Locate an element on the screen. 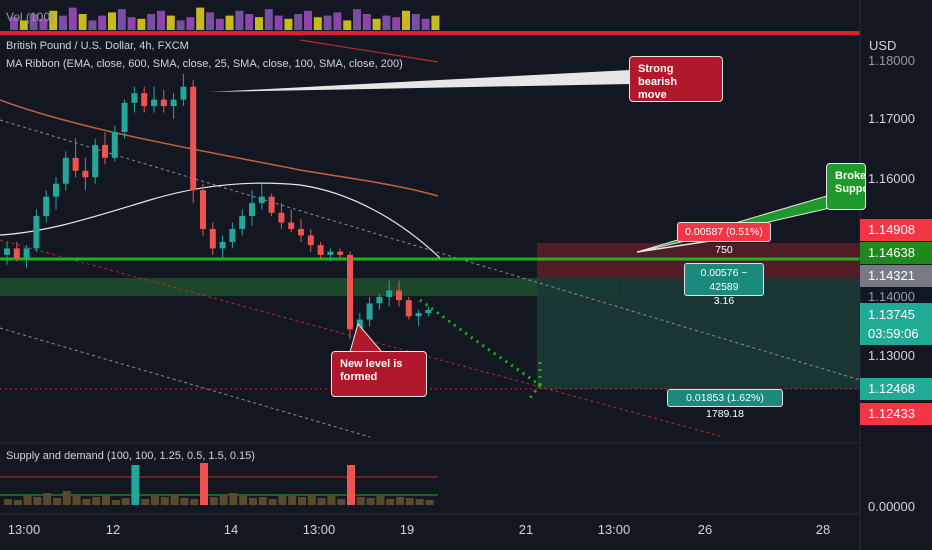  volume-label: Vol (100) is located at coordinates (30, 17).